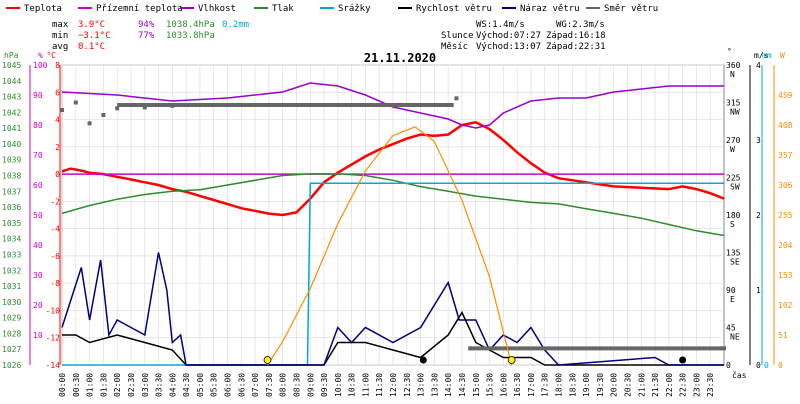 The width and height of the screenshot is (800, 404). What do you see at coordinates (627, 385) in the screenshot?
I see `x-tick: 20:30` at bounding box center [627, 385].